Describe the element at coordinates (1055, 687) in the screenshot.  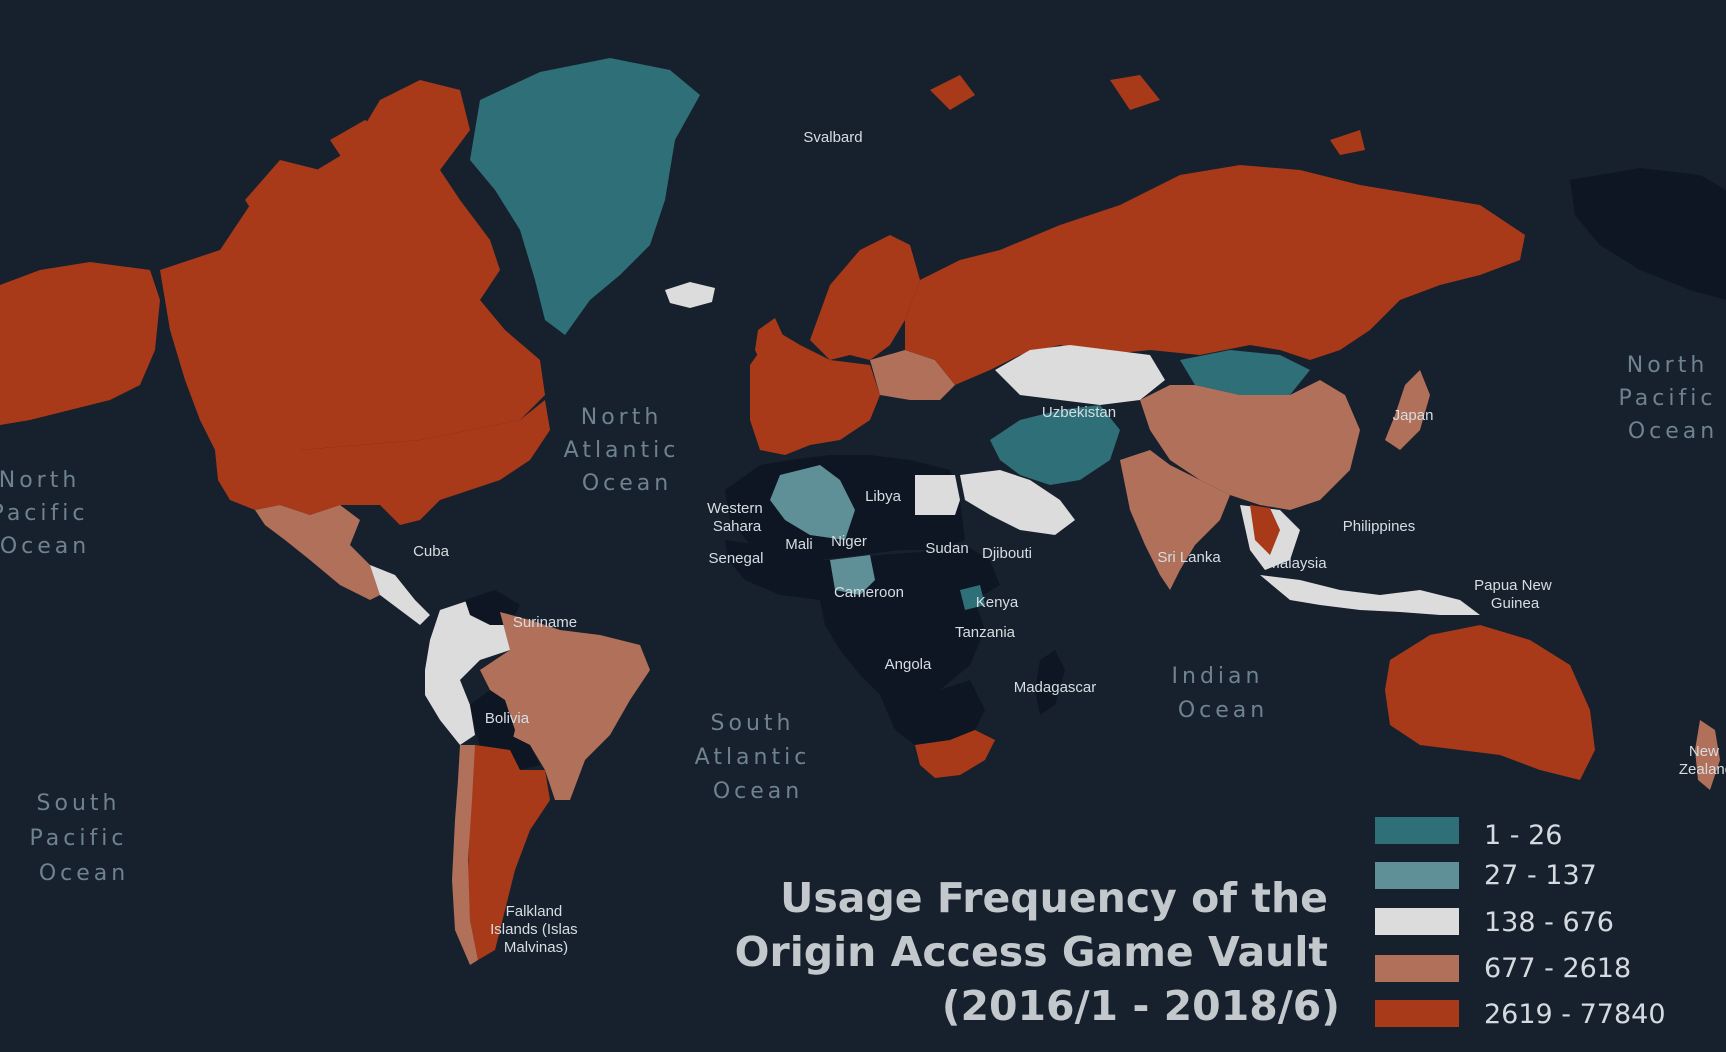
I see `place-label-madagascar: Madagascar` at that location.